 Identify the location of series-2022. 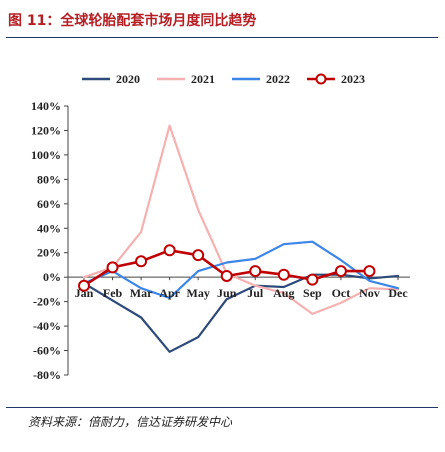
(241, 270).